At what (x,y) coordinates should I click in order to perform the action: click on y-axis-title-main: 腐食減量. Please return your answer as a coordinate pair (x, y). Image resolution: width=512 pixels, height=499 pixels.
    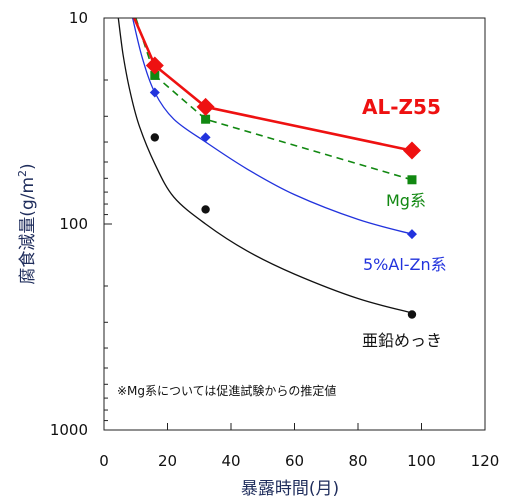
    Looking at the image, I should click on (28, 251).